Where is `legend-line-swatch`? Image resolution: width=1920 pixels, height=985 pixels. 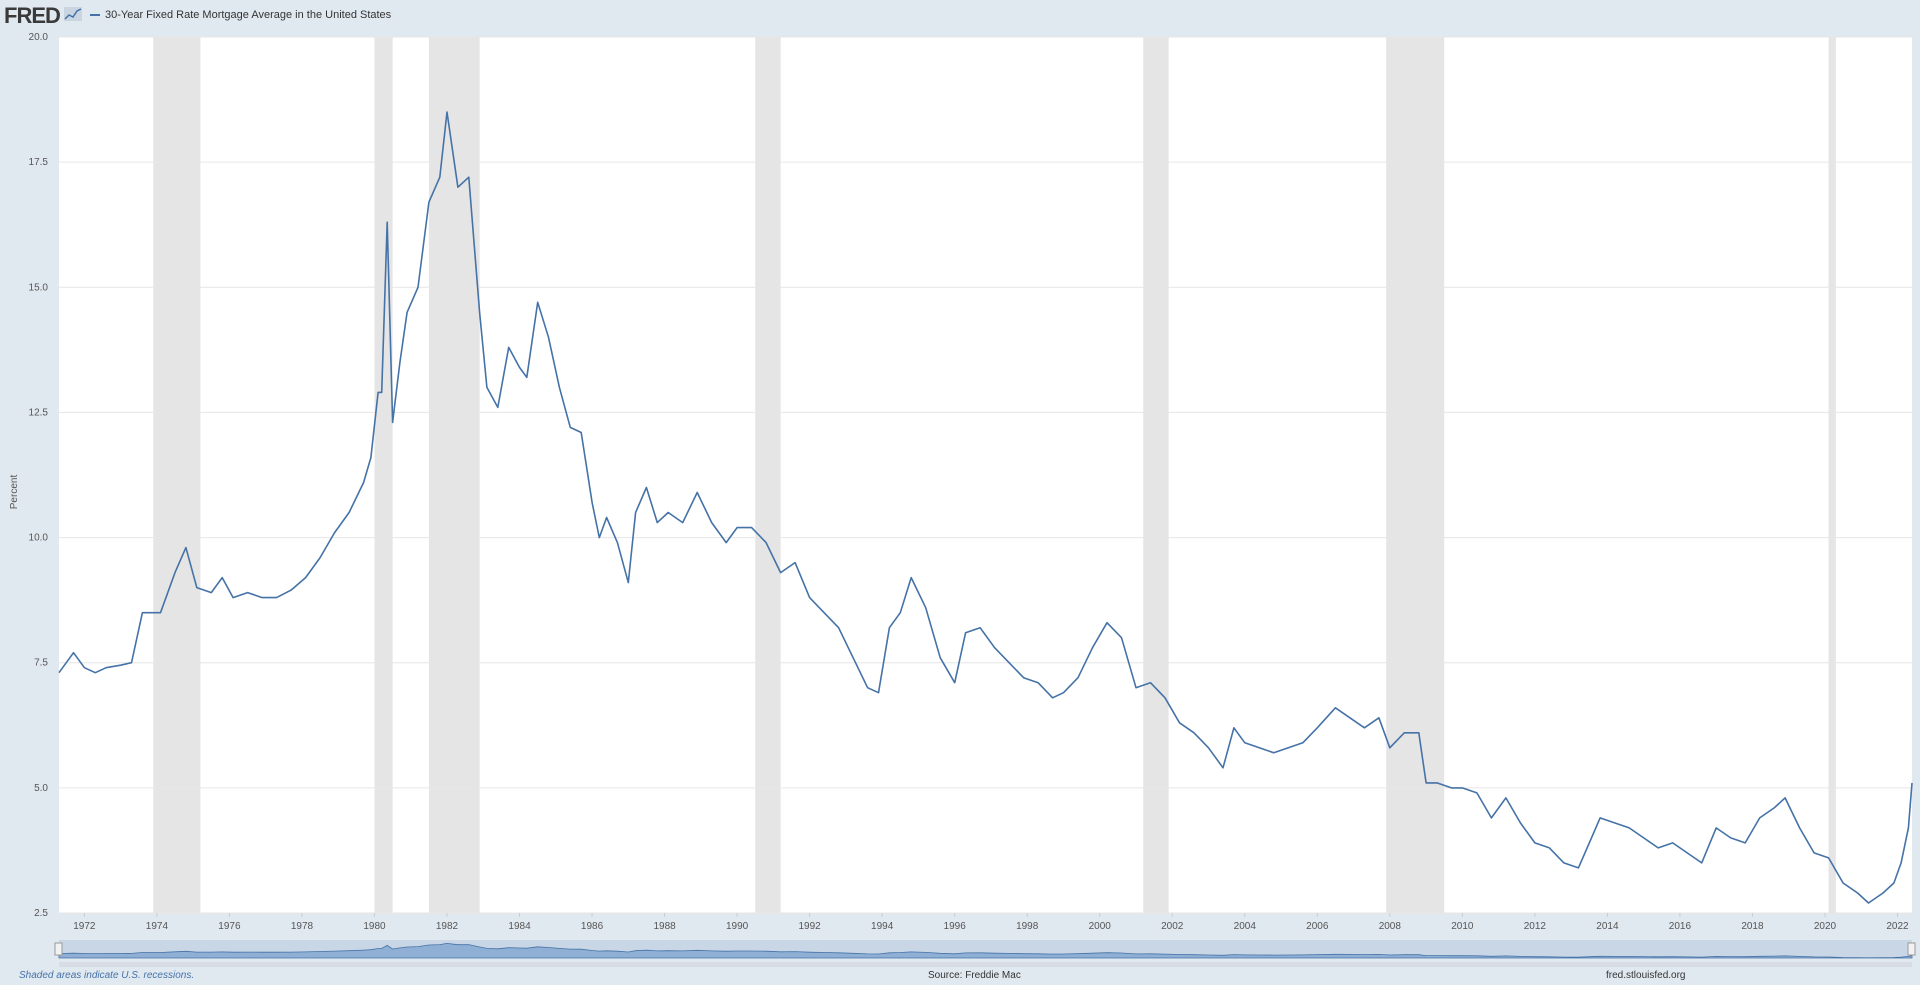 legend-line-swatch is located at coordinates (95, 15).